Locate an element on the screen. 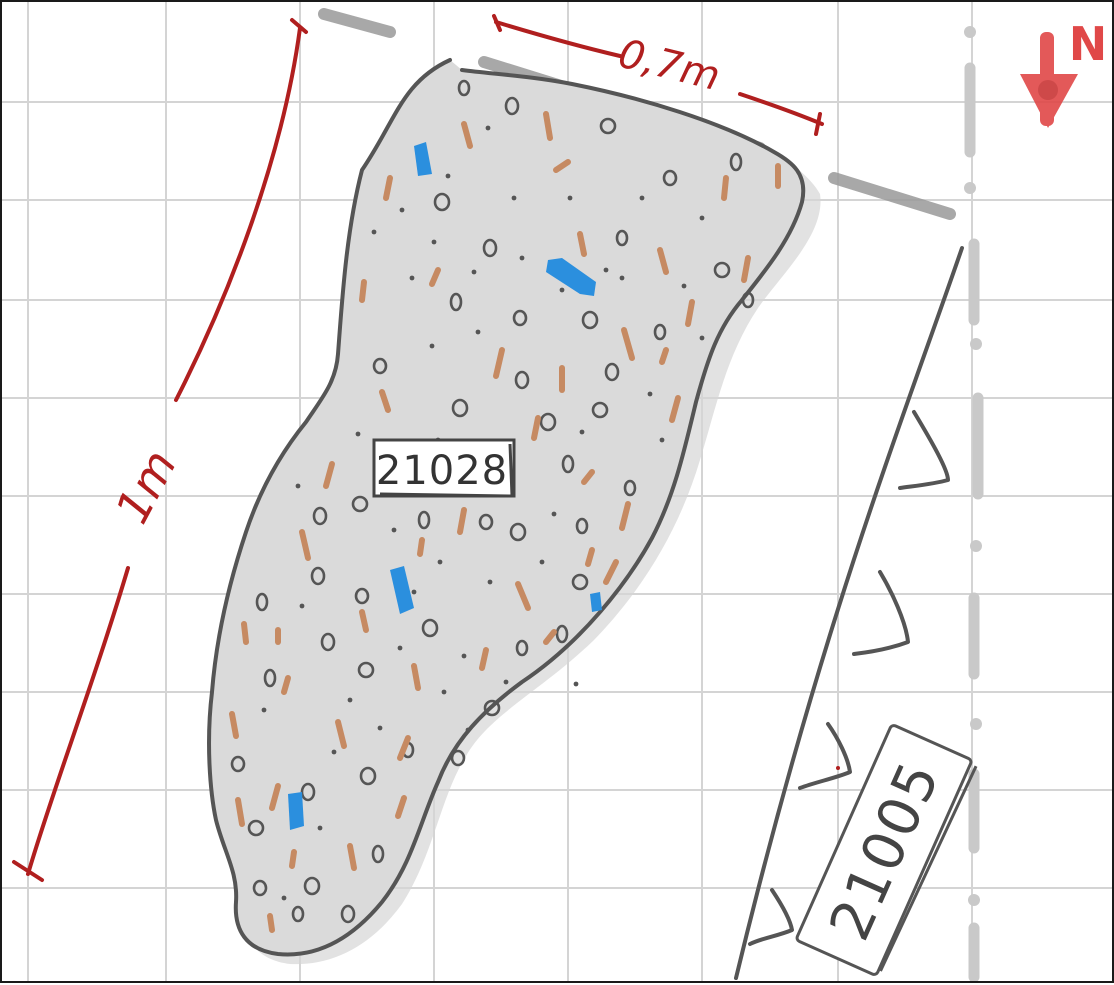 The height and width of the screenshot is (985, 1114). feature-21028-label-box: 21028 is located at coordinates (444, 468).